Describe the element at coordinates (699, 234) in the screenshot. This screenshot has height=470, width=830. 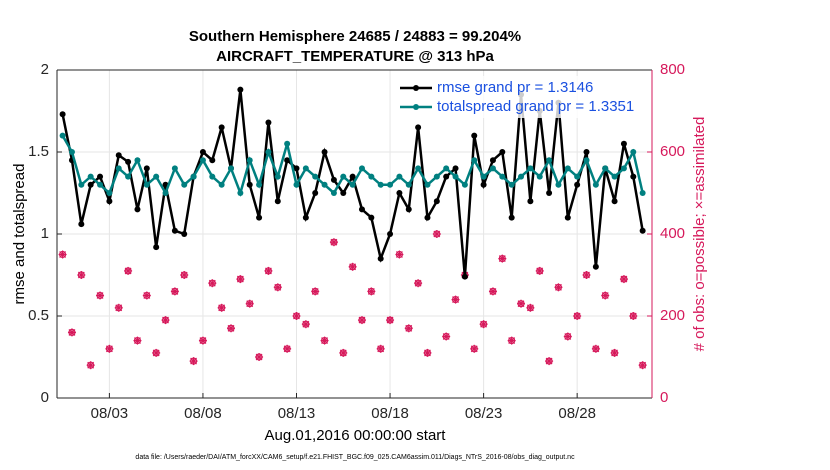
I see `y2-axis-label: # of obs: o=possible; ×=assimilated` at that location.